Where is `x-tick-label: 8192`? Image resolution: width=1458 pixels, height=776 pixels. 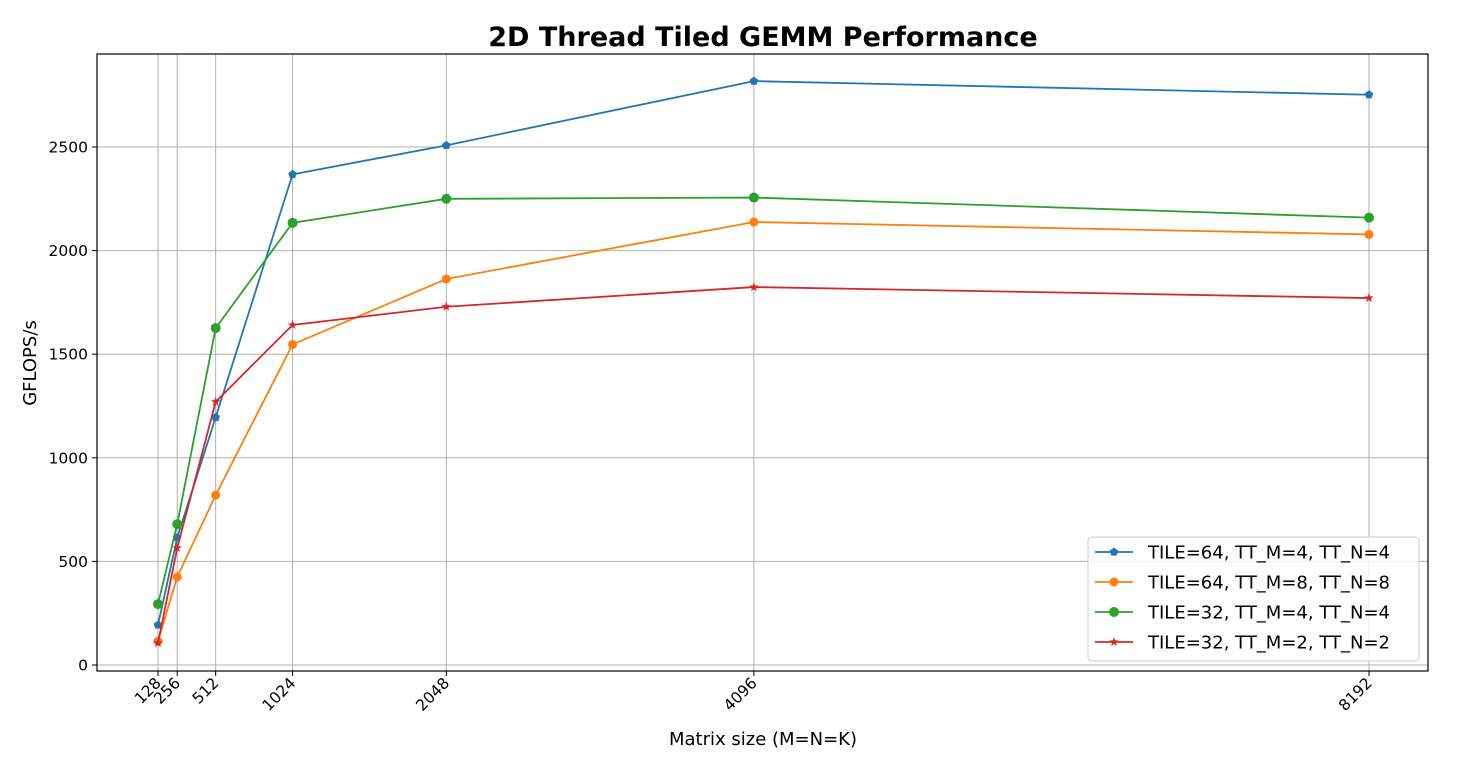
x-tick-label: 8192 is located at coordinates (1355, 694).